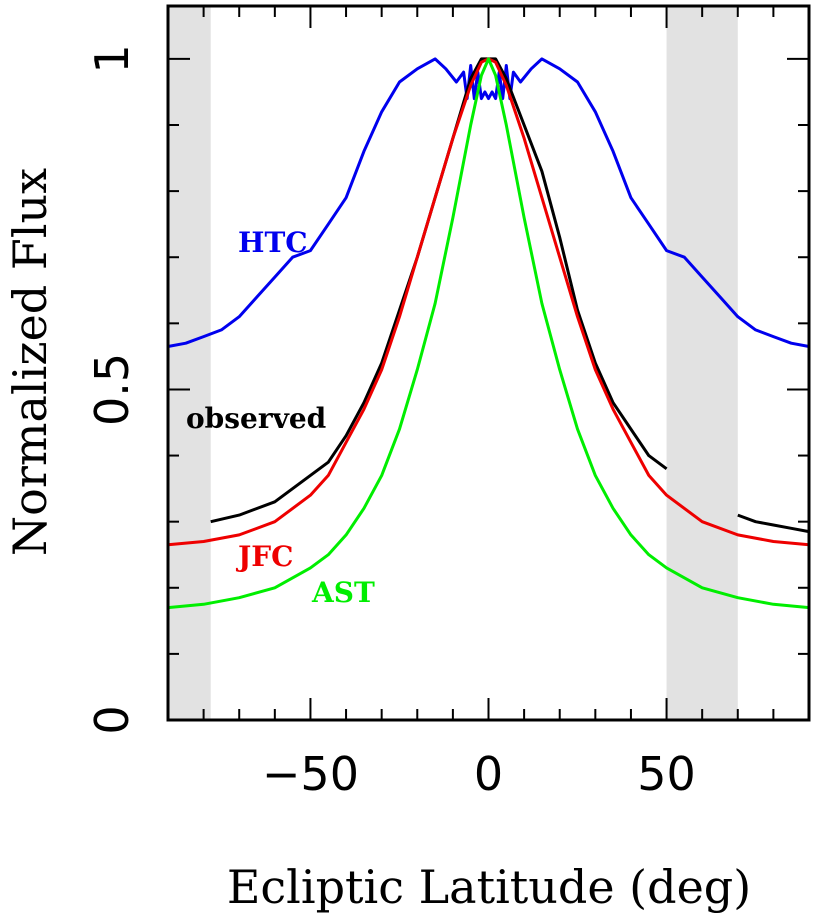 This screenshot has height=922, width=830. Describe the element at coordinates (488, 774) in the screenshot. I see `x-tick-label: 0` at that location.